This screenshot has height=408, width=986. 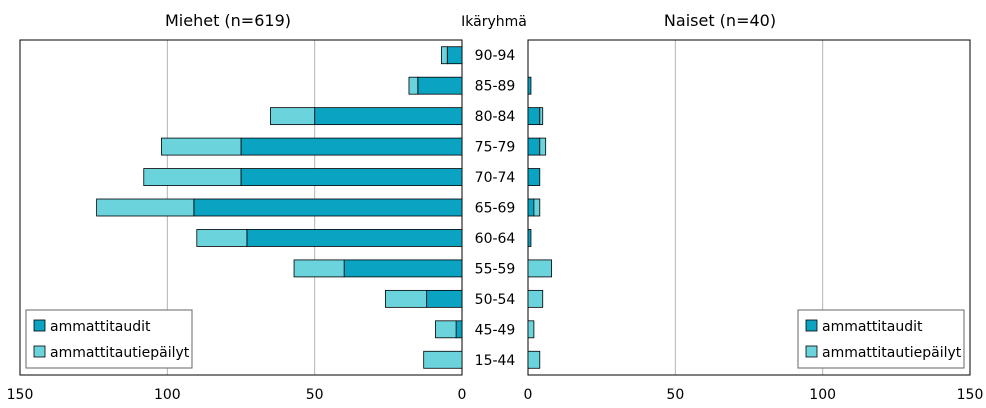 What do you see at coordinates (495, 361) in the screenshot?
I see `category-label: 15-44` at bounding box center [495, 361].